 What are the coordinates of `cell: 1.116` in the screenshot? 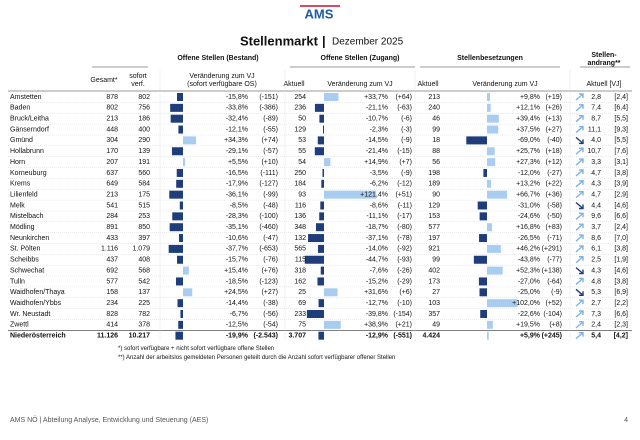 It's located at (109, 249).